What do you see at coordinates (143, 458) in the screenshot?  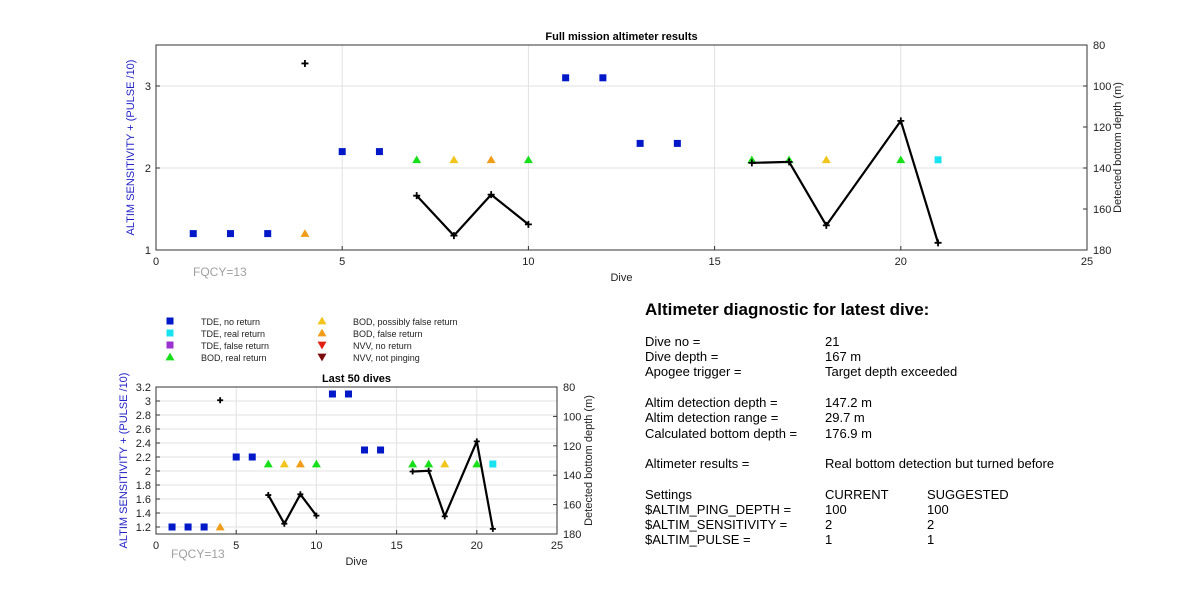 I see `y-tick-label: 2.2` at bounding box center [143, 458].